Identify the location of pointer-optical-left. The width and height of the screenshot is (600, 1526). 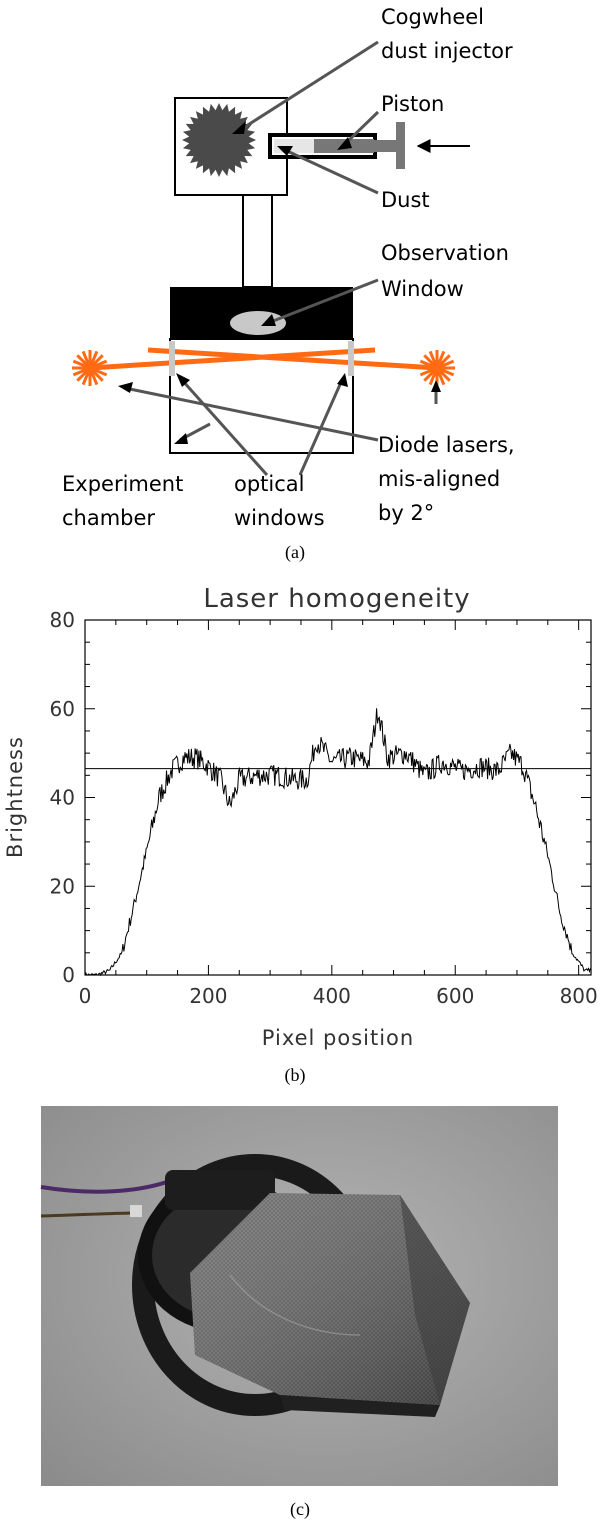
(224, 427).